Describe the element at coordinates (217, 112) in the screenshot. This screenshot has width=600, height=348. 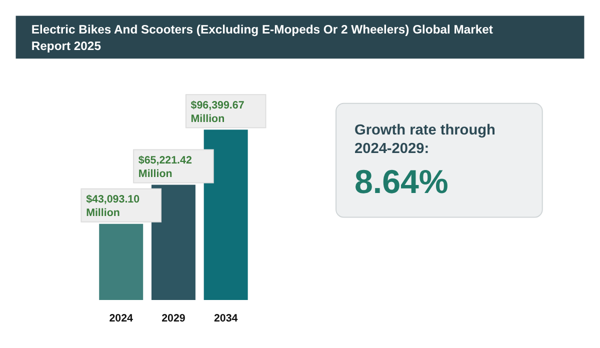
I see `data-label: $96,399.67 Million` at that location.